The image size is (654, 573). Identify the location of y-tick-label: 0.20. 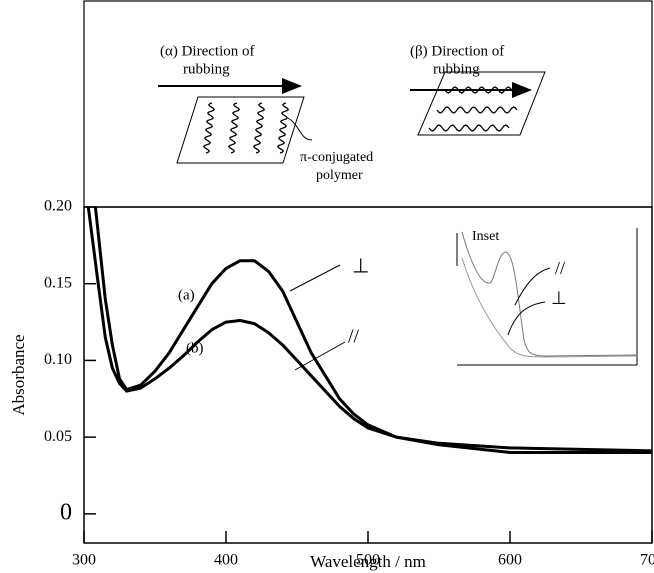
(58, 206).